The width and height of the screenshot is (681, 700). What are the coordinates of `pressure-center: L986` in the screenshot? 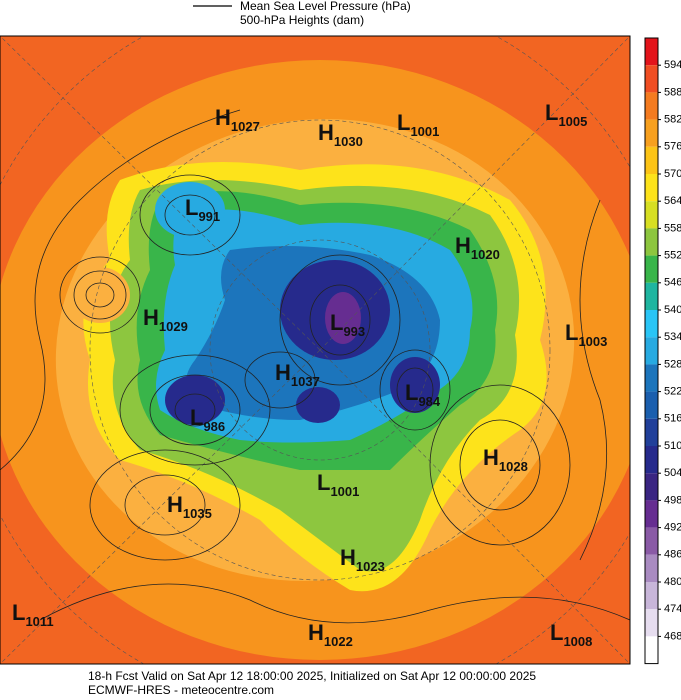 It's located at (207, 419).